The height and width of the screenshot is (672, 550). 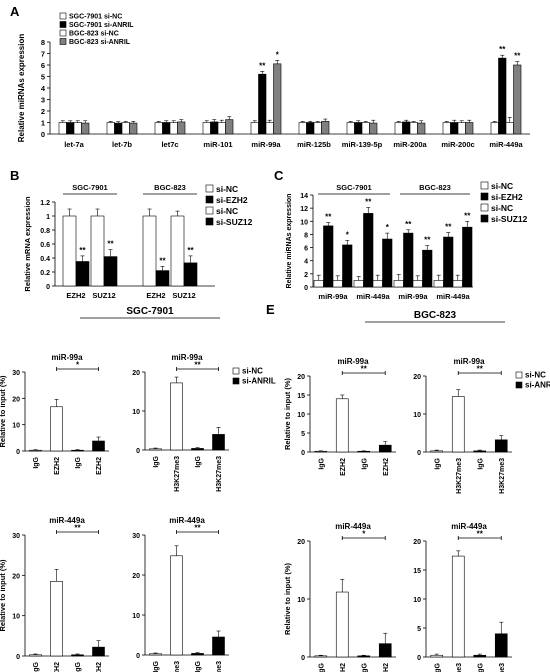 I want to click on y-tick-label: 4, so click(x=43, y=88).